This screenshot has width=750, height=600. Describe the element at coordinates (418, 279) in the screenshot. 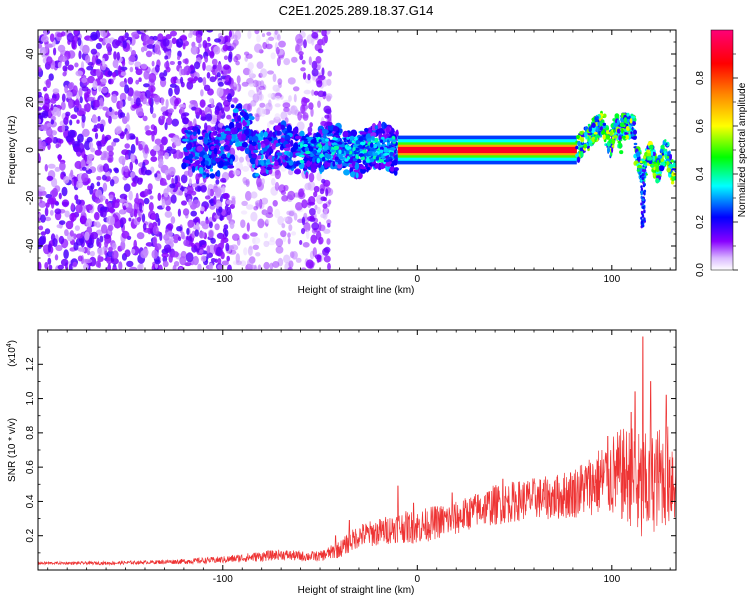

I see `x-tick-label: 0` at that location.